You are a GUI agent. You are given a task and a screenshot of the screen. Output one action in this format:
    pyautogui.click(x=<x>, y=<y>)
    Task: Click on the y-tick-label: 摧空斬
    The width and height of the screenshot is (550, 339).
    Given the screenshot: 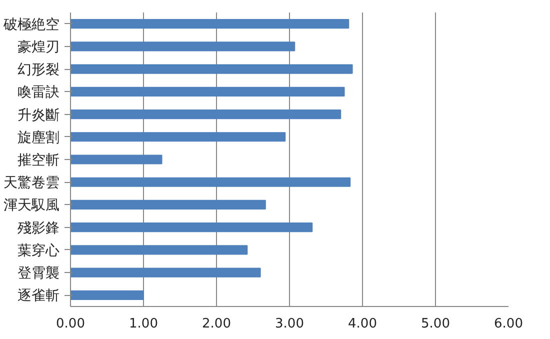 What is the action you would take?
    pyautogui.click(x=39, y=160)
    